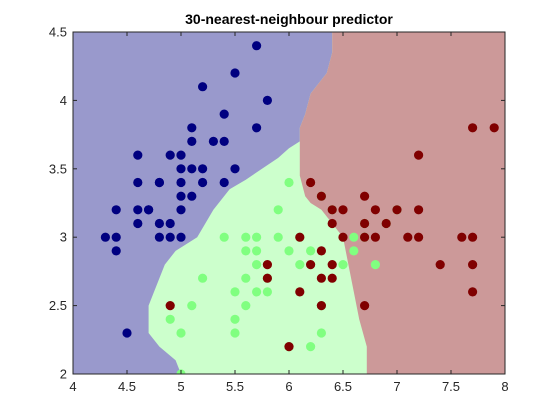  Describe the element at coordinates (343, 386) in the screenshot. I see `x-tick-label: 6.5` at that location.